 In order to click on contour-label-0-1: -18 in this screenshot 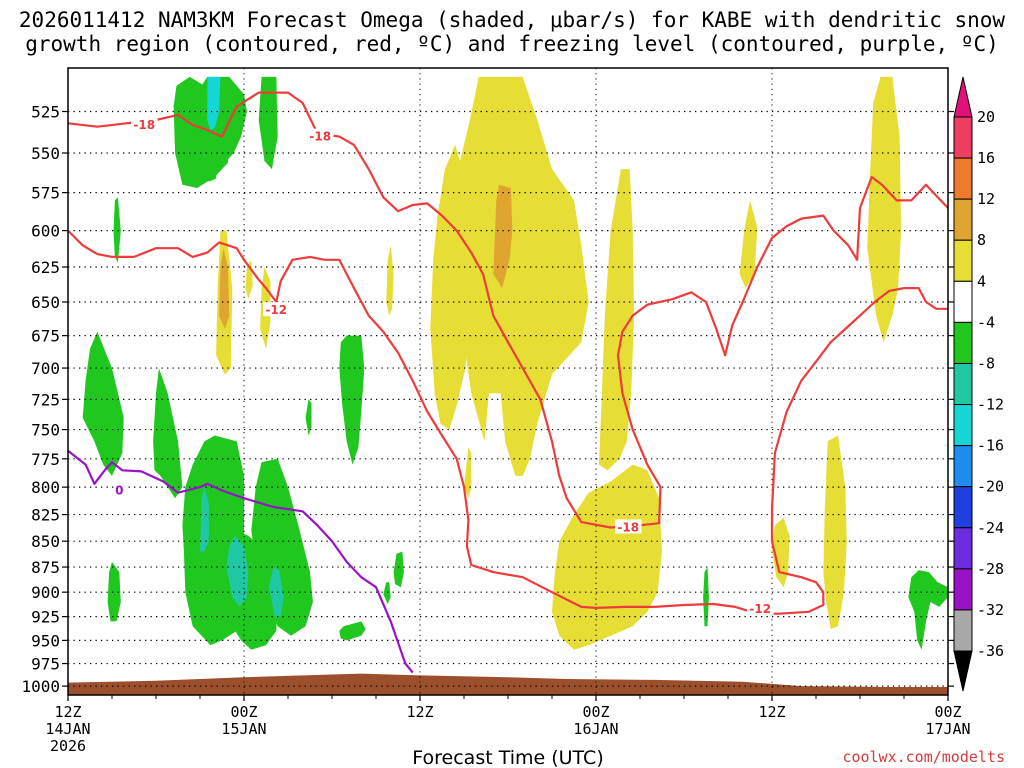, I will do `click(320, 137)`.